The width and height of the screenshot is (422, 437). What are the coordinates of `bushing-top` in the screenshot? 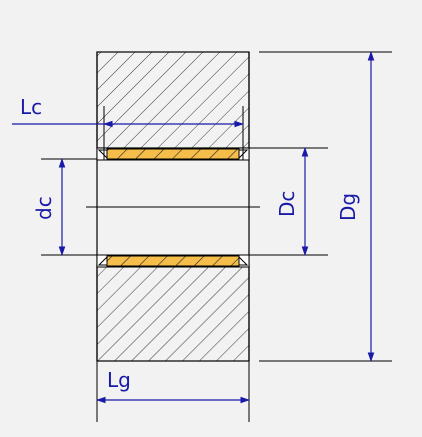 It's located at (173, 154).